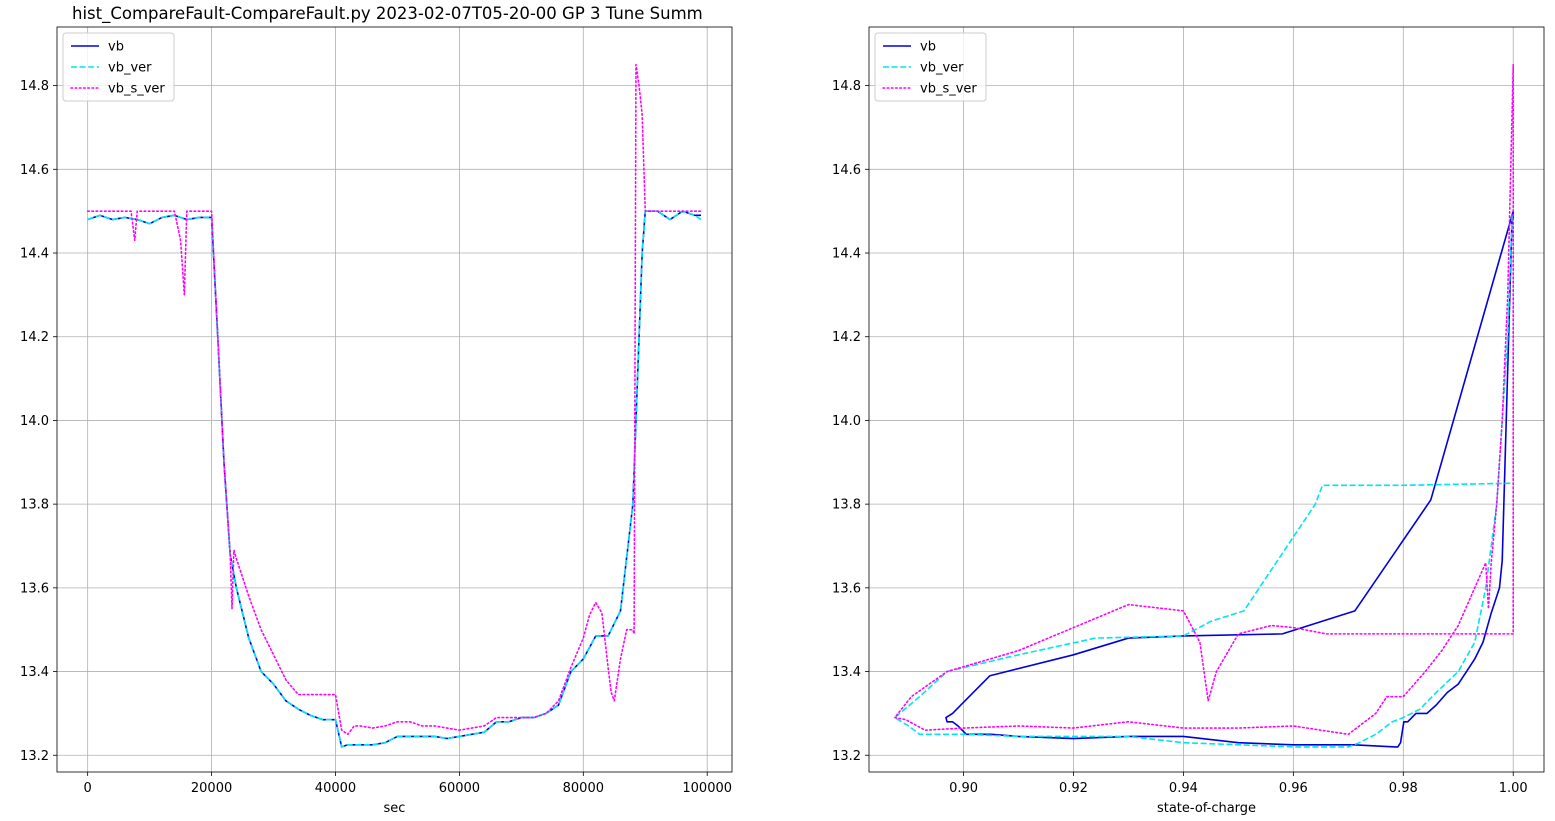 The height and width of the screenshot is (821, 1555). What do you see at coordinates (1073, 788) in the screenshot?
I see `x-tick-label: 0.92` at bounding box center [1073, 788].